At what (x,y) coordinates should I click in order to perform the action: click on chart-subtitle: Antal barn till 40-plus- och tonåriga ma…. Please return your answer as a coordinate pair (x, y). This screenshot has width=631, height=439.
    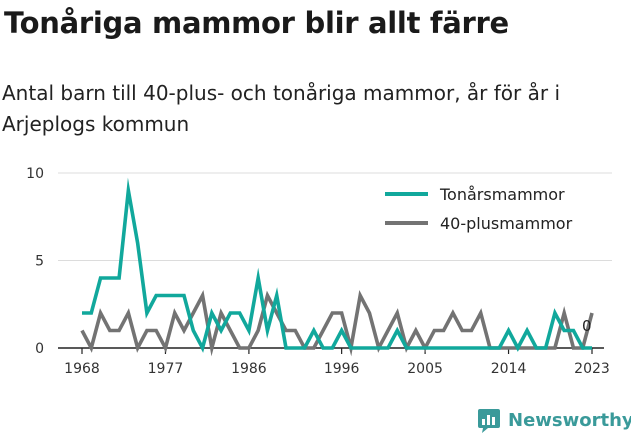
    Looking at the image, I should click on (281, 108).